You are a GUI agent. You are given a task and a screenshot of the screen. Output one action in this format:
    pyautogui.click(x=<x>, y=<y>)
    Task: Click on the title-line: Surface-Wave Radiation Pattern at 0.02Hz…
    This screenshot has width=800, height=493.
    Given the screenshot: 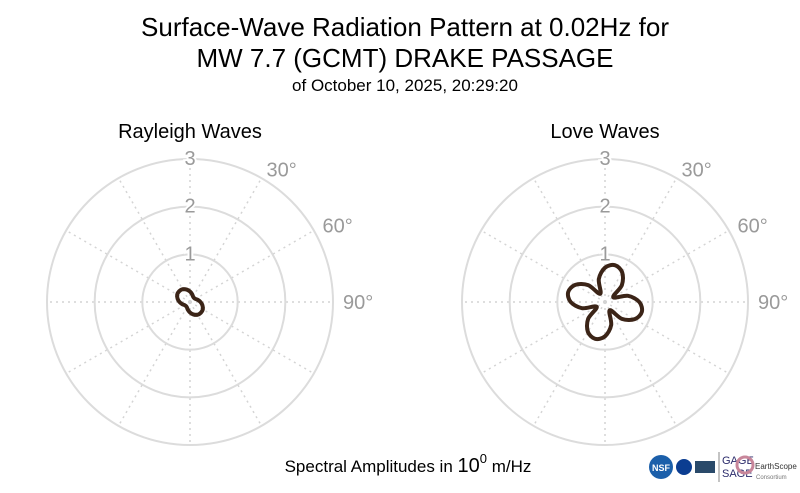 What is the action you would take?
    pyautogui.click(x=405, y=27)
    